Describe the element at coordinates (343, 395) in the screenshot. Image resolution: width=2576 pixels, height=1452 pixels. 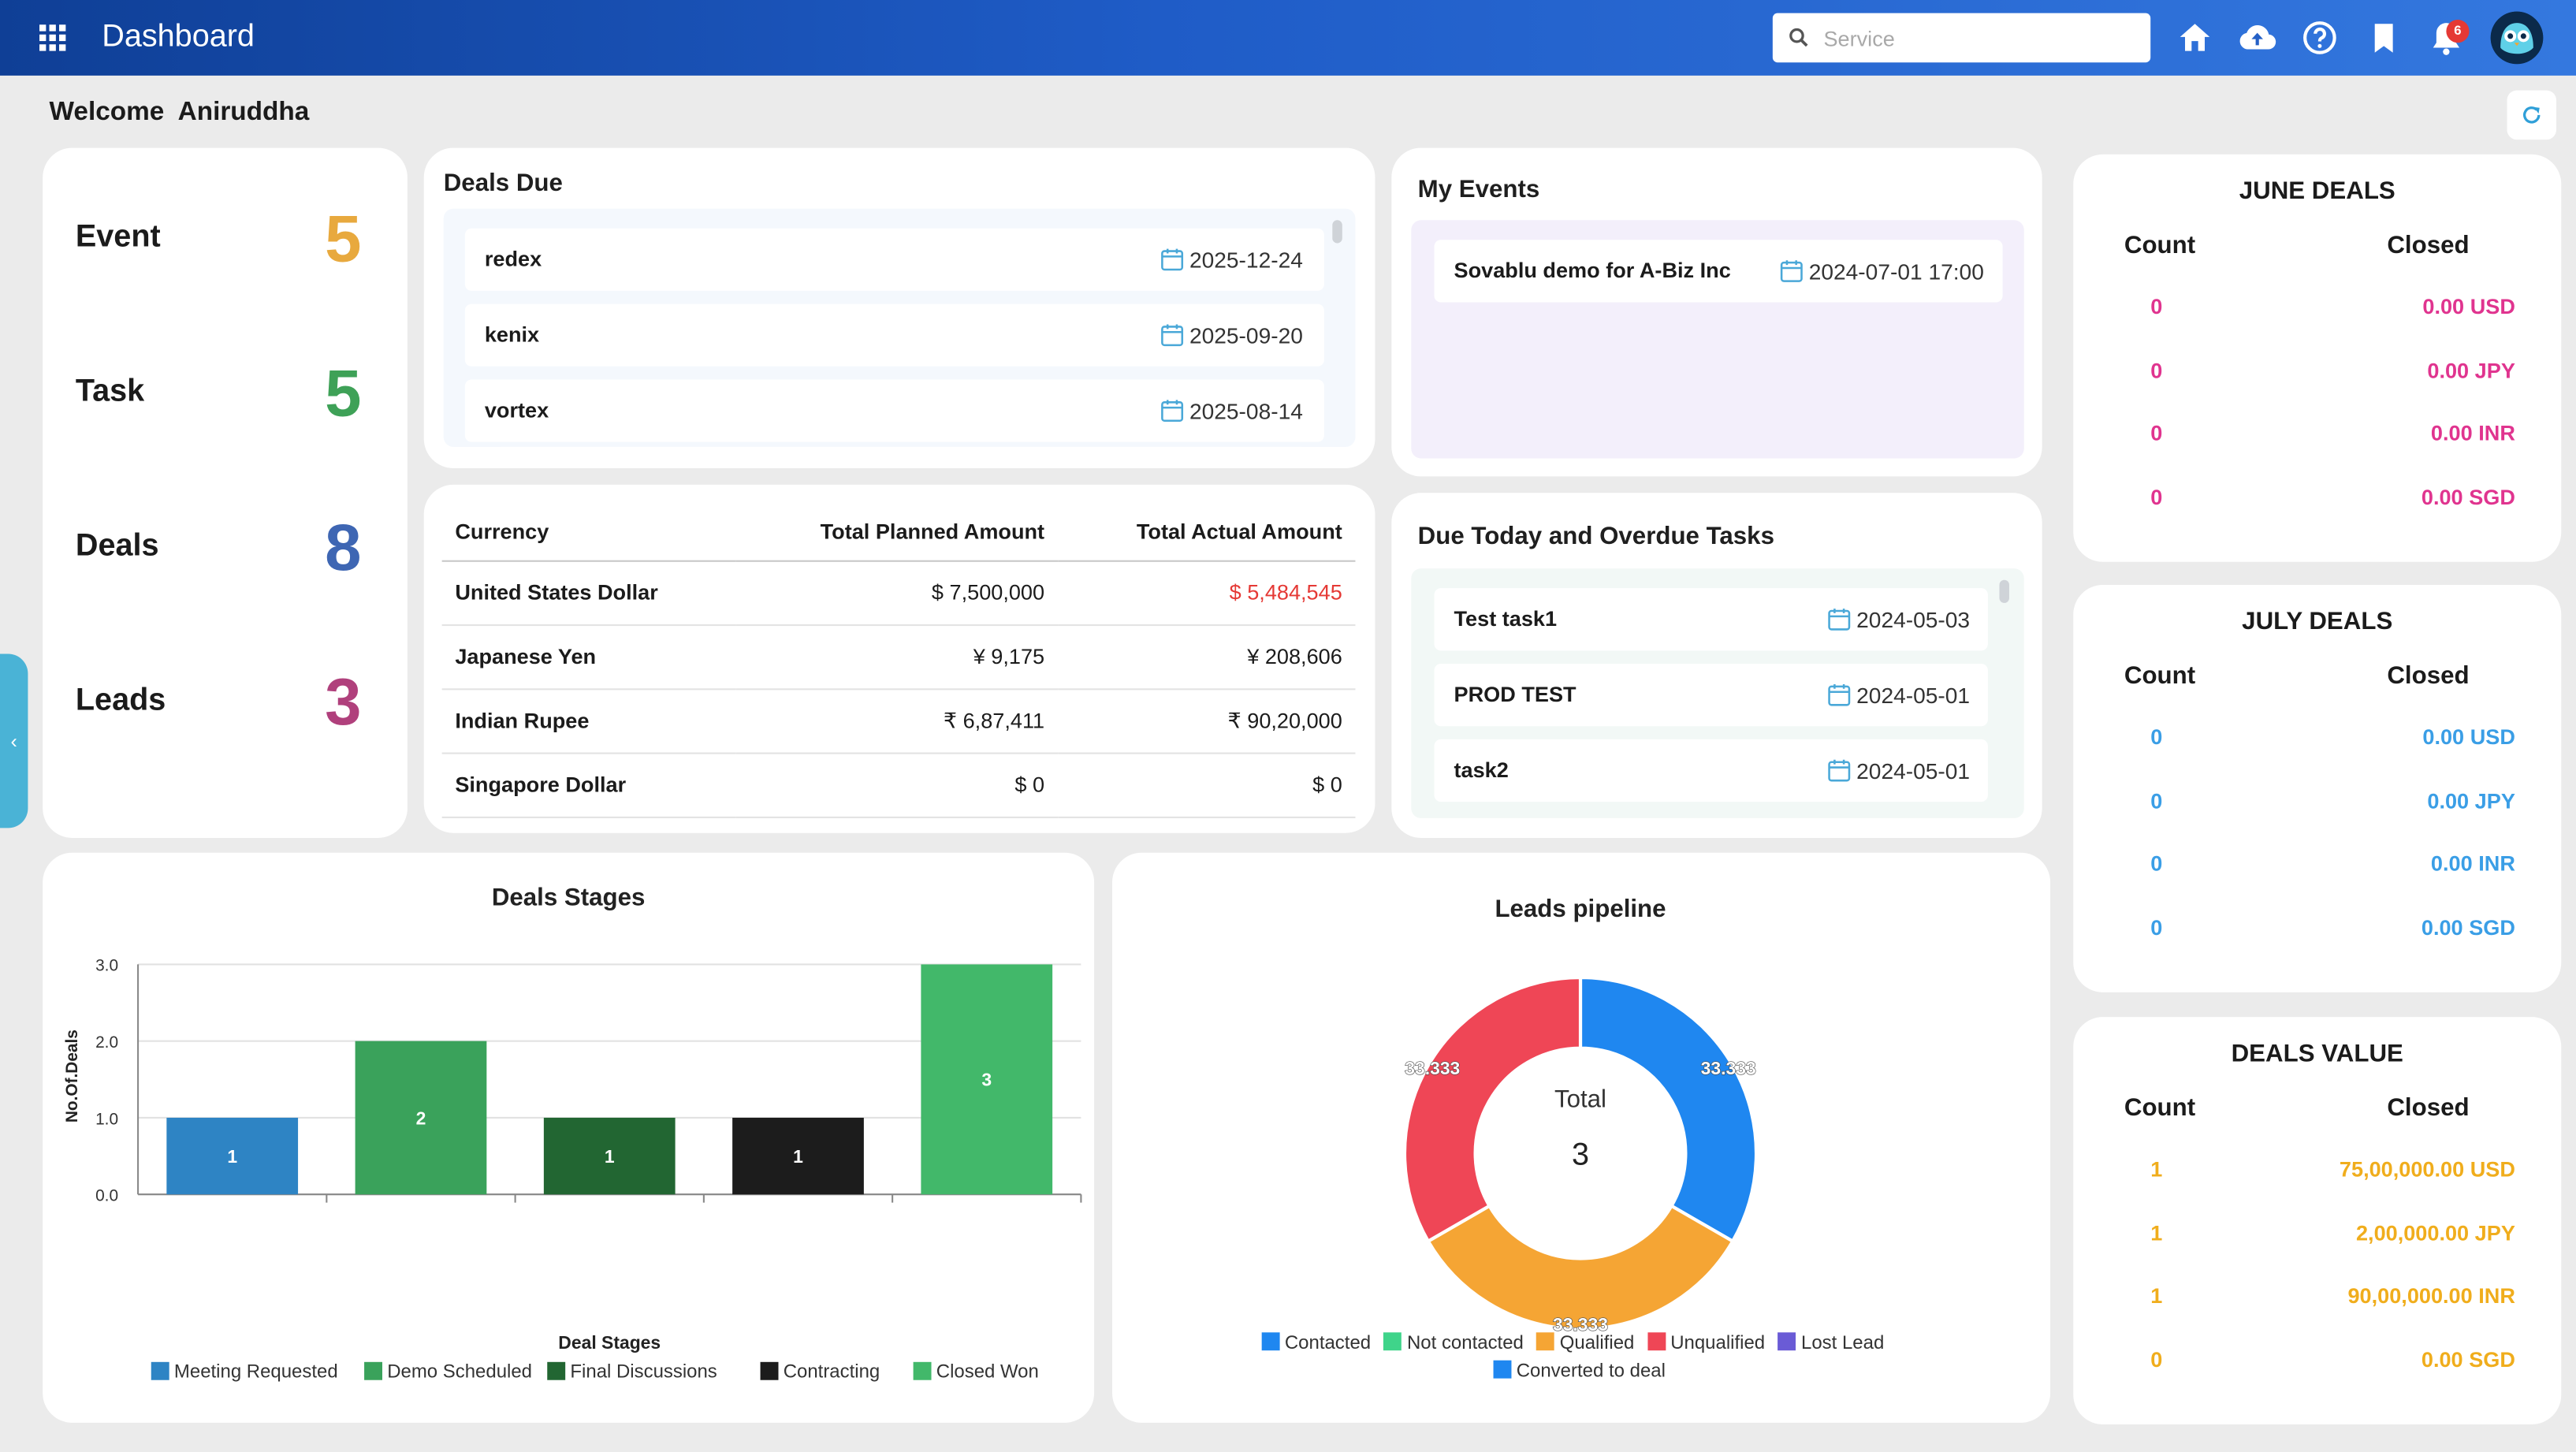
I see `stat-task-count: 5` at that location.